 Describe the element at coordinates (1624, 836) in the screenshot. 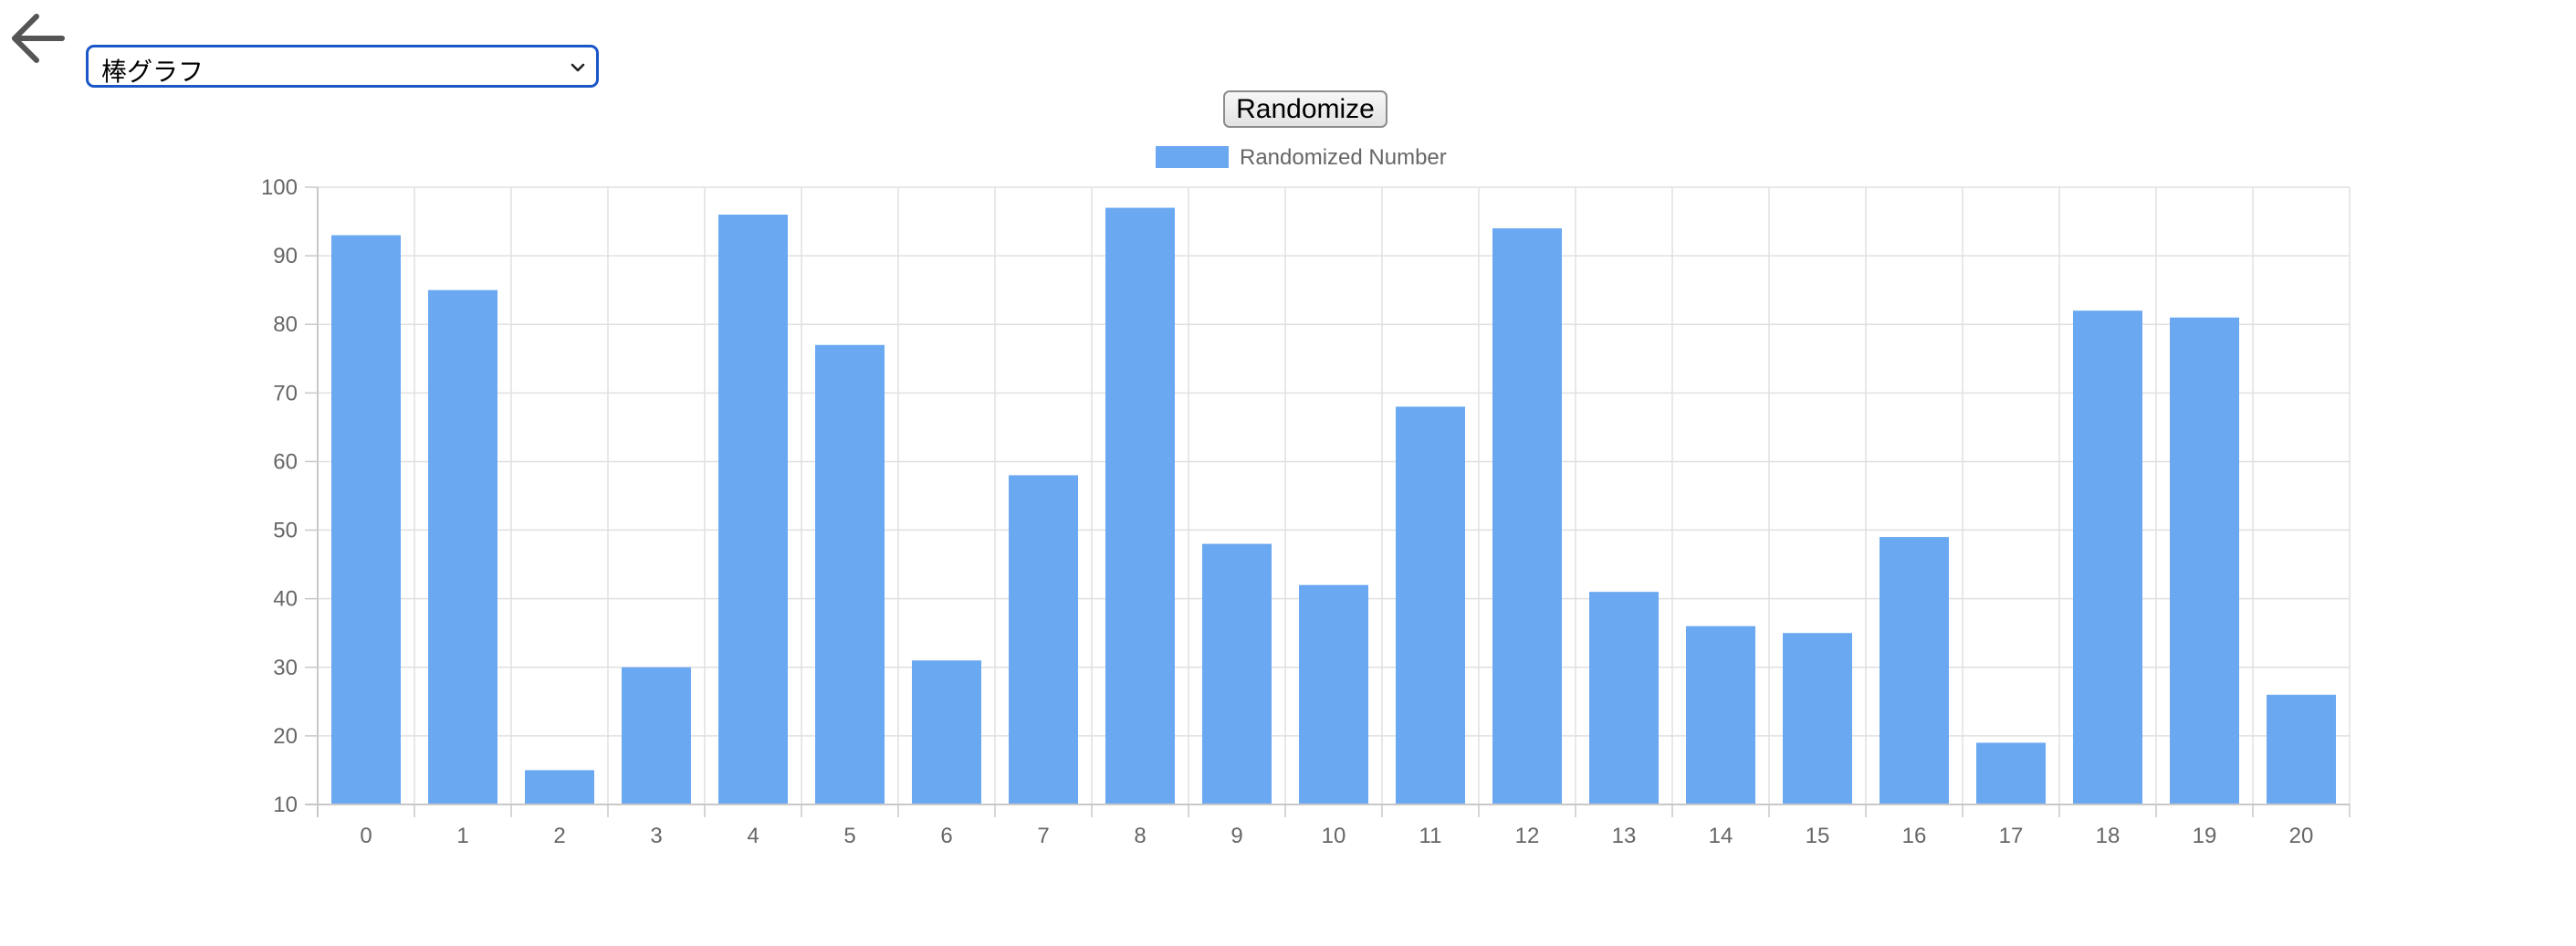

I see `x-tick-label: 13` at that location.